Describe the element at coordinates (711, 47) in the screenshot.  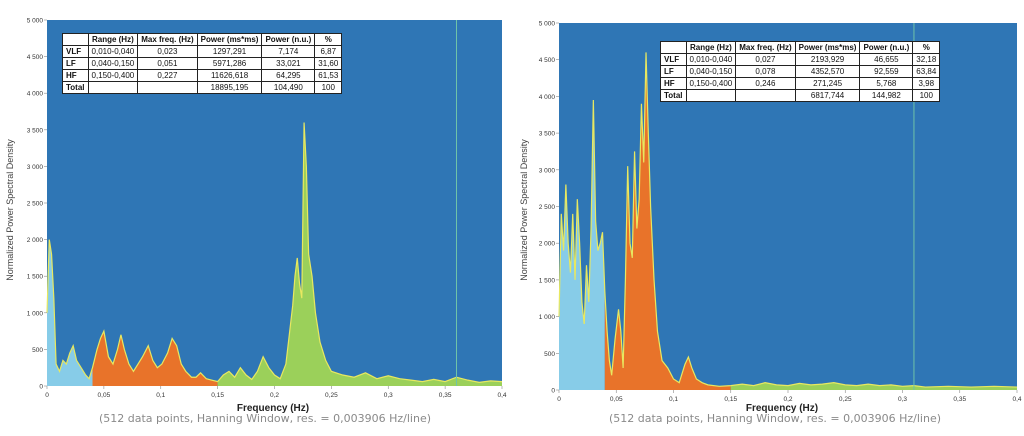
I see `table-header-cell: Range (Hz)` at that location.